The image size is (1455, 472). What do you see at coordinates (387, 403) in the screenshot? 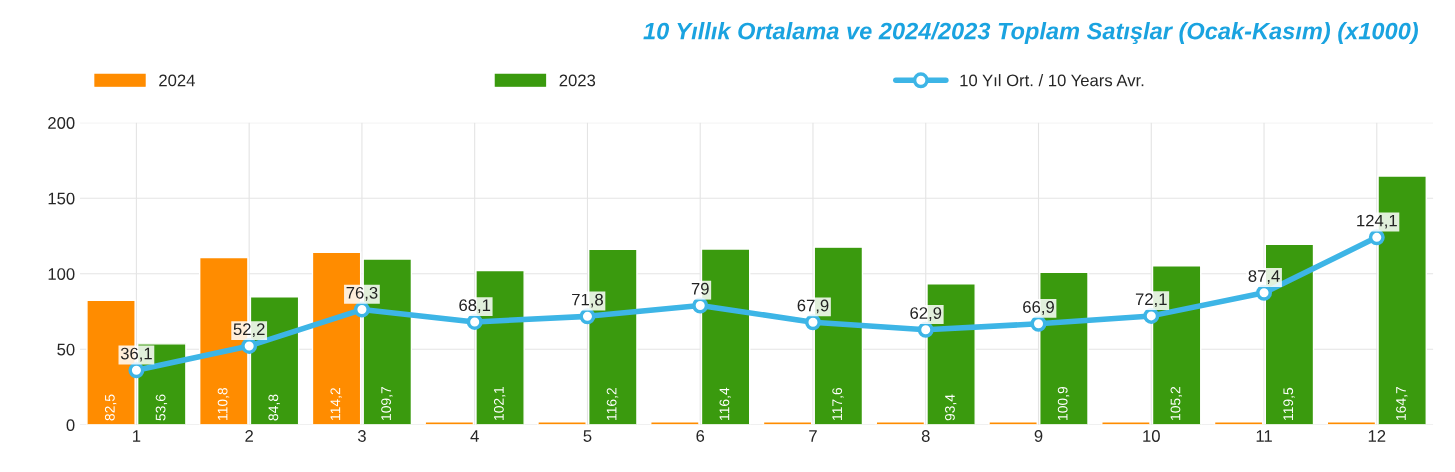
I see `data-label: 109,7` at bounding box center [387, 403].